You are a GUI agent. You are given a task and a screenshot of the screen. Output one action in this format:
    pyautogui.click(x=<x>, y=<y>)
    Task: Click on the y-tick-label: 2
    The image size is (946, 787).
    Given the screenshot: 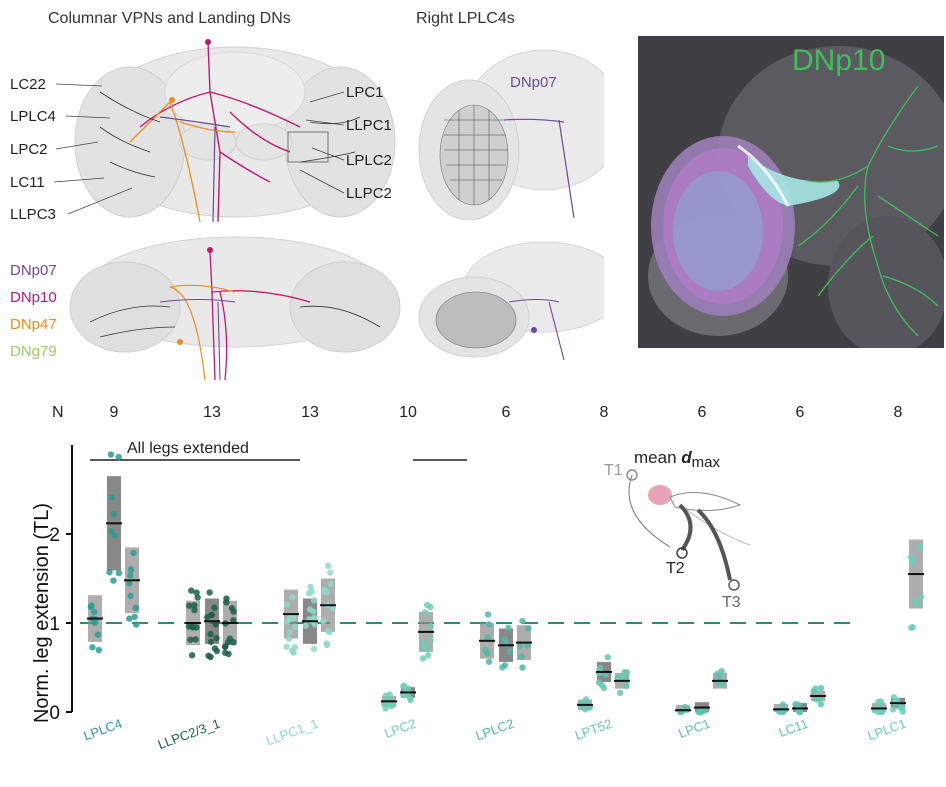 What is the action you would take?
    pyautogui.click(x=54, y=535)
    